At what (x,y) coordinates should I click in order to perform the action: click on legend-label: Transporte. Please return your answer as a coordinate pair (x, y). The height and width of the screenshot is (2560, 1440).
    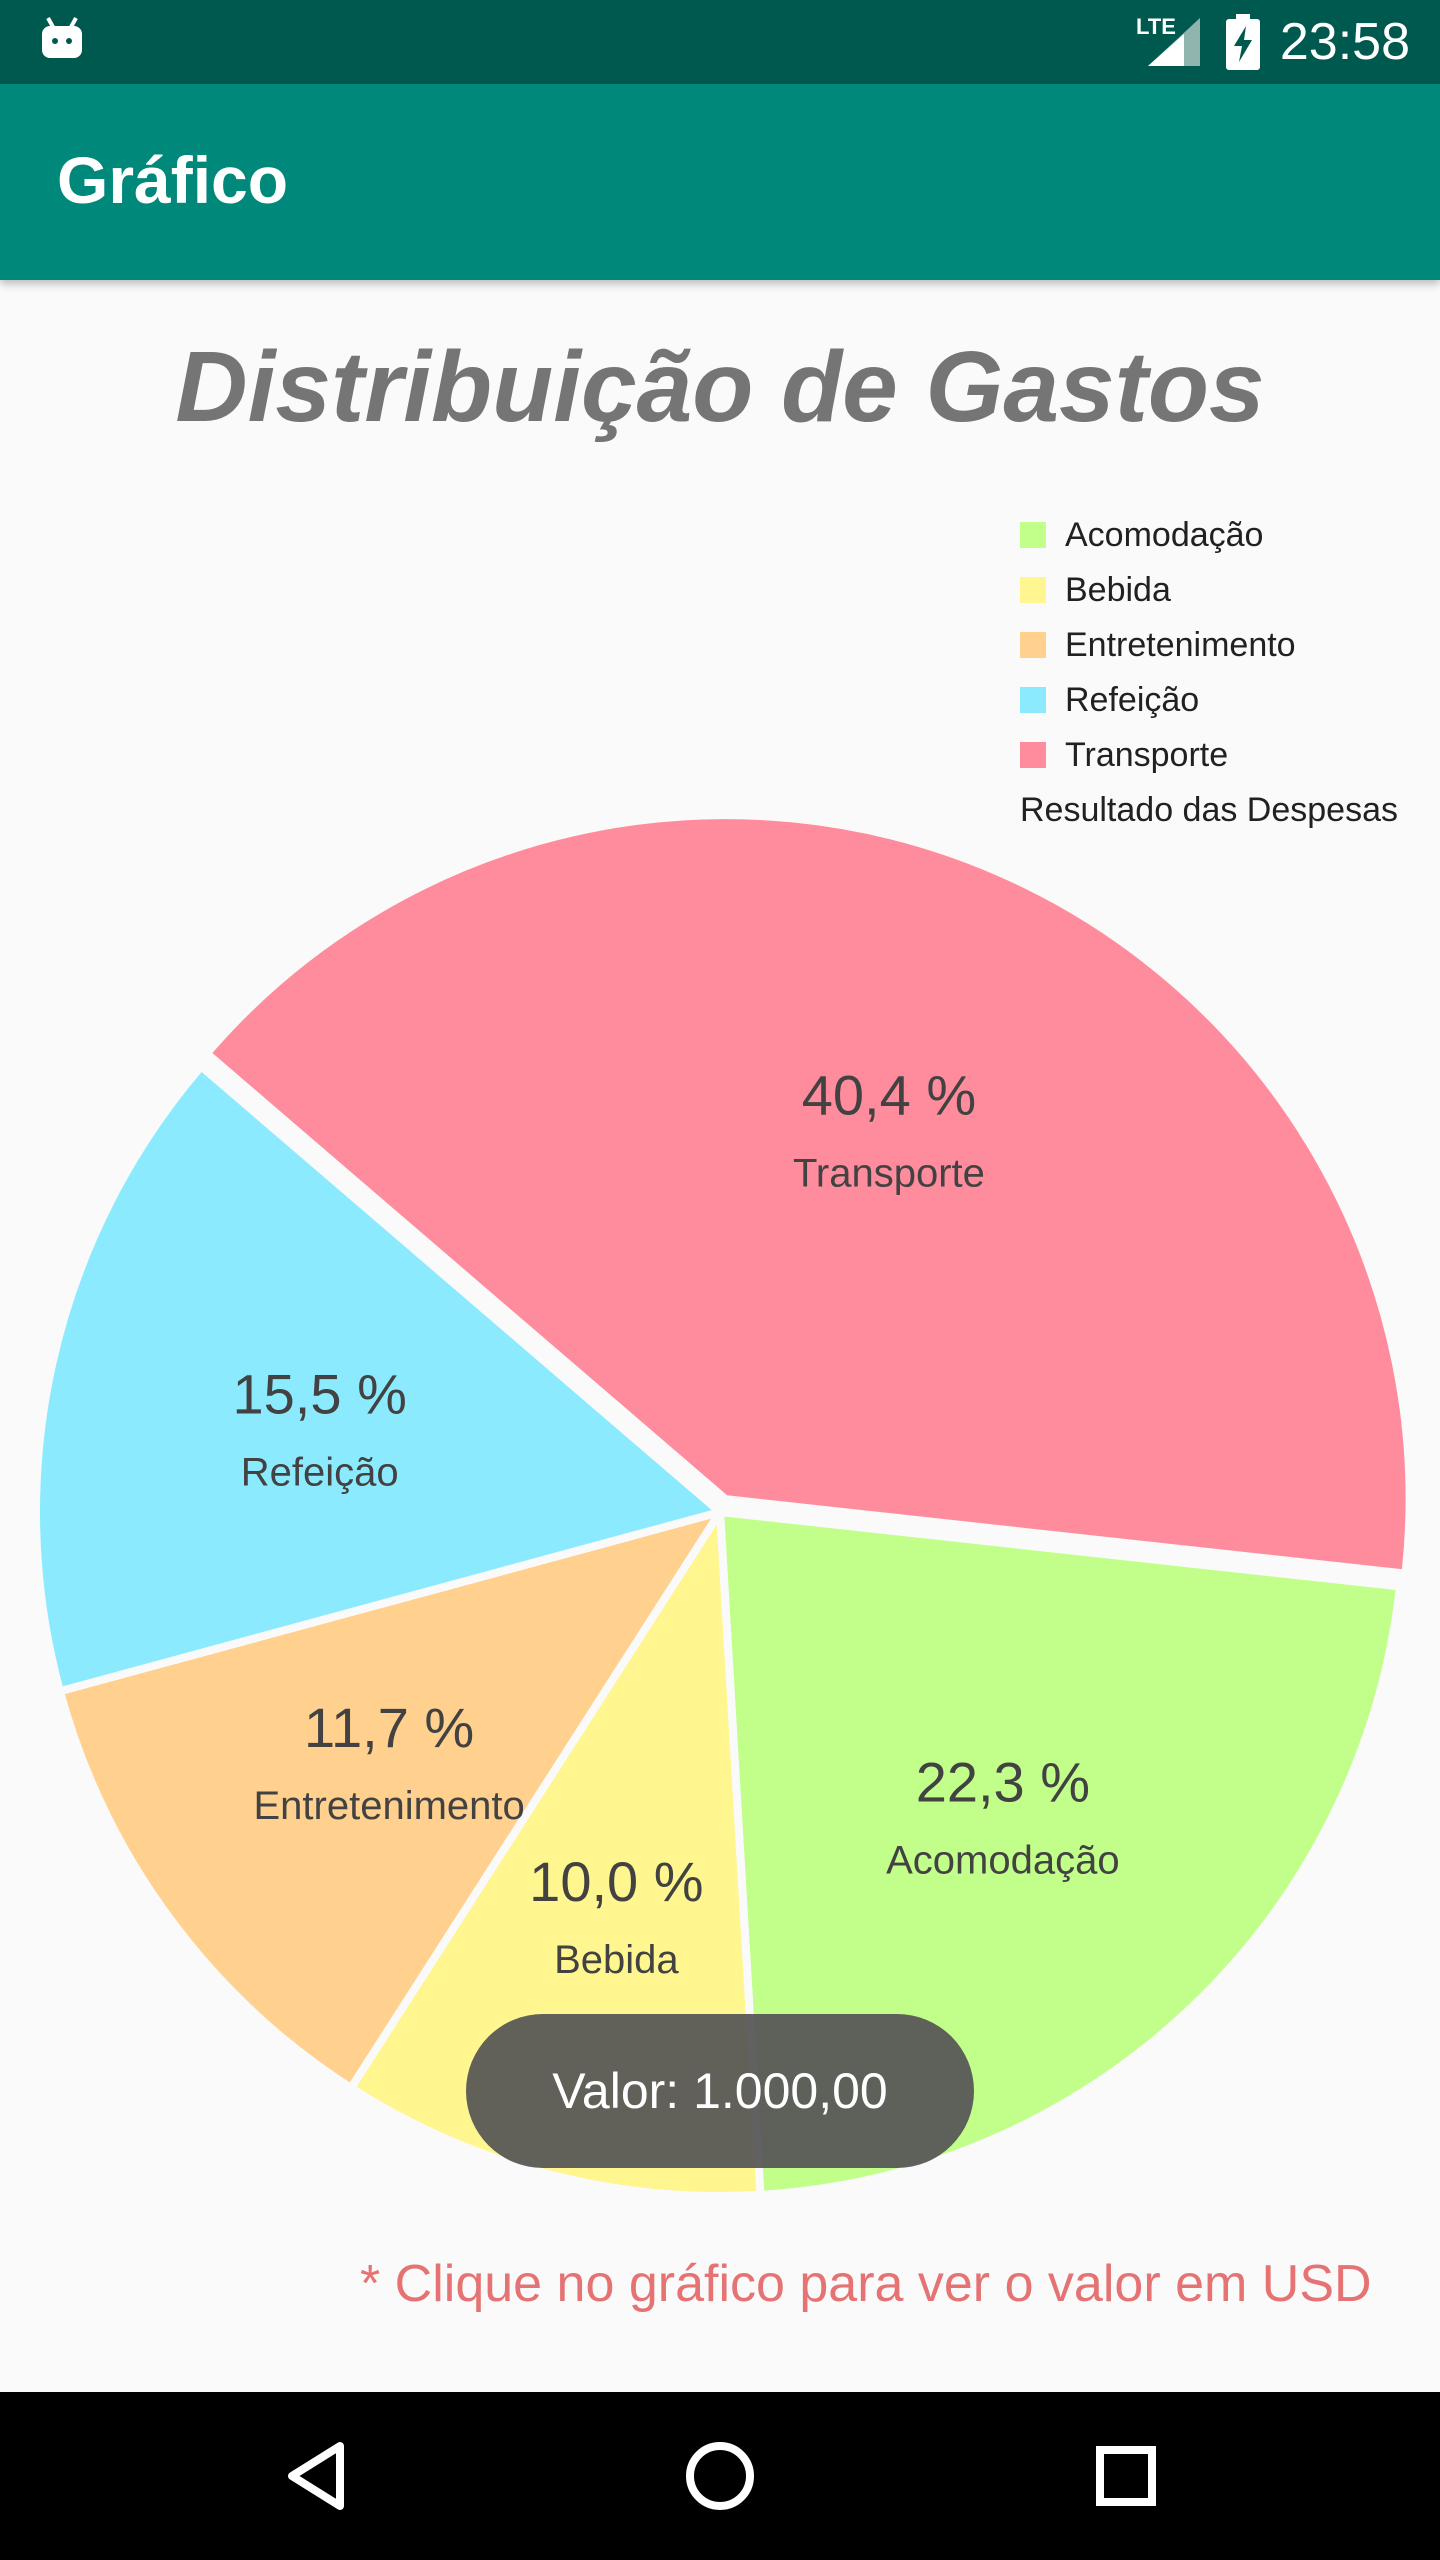
    Looking at the image, I should click on (1146, 755).